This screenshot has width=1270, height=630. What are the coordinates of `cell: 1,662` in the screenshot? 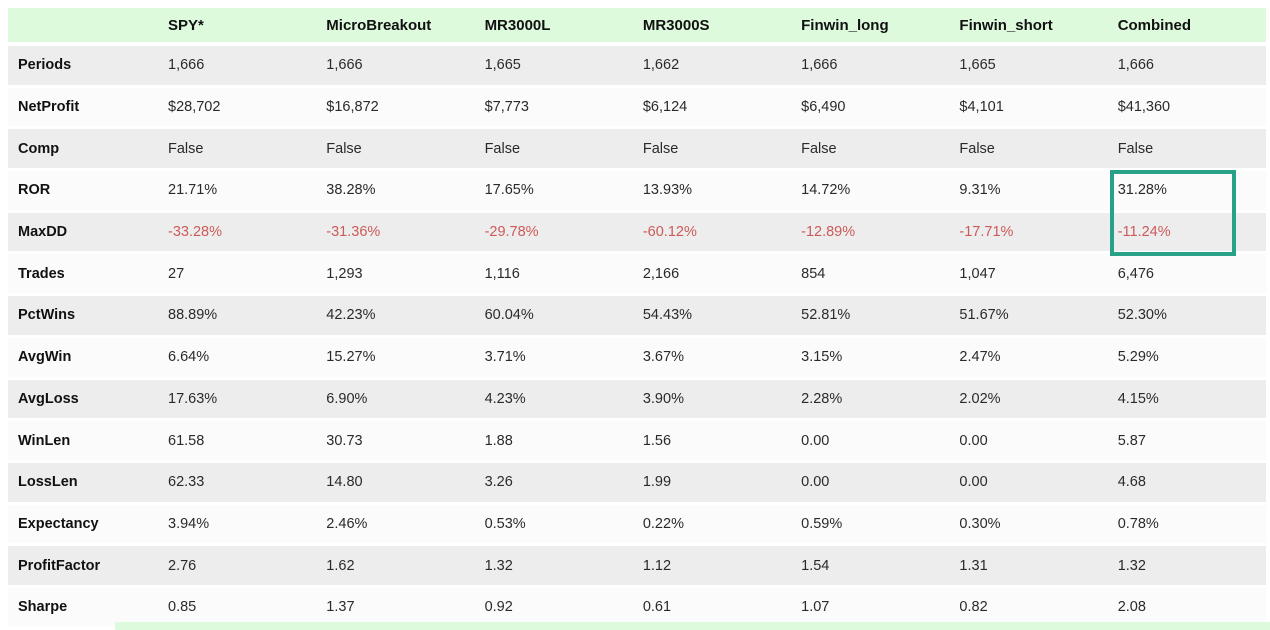 It's located at (712, 67).